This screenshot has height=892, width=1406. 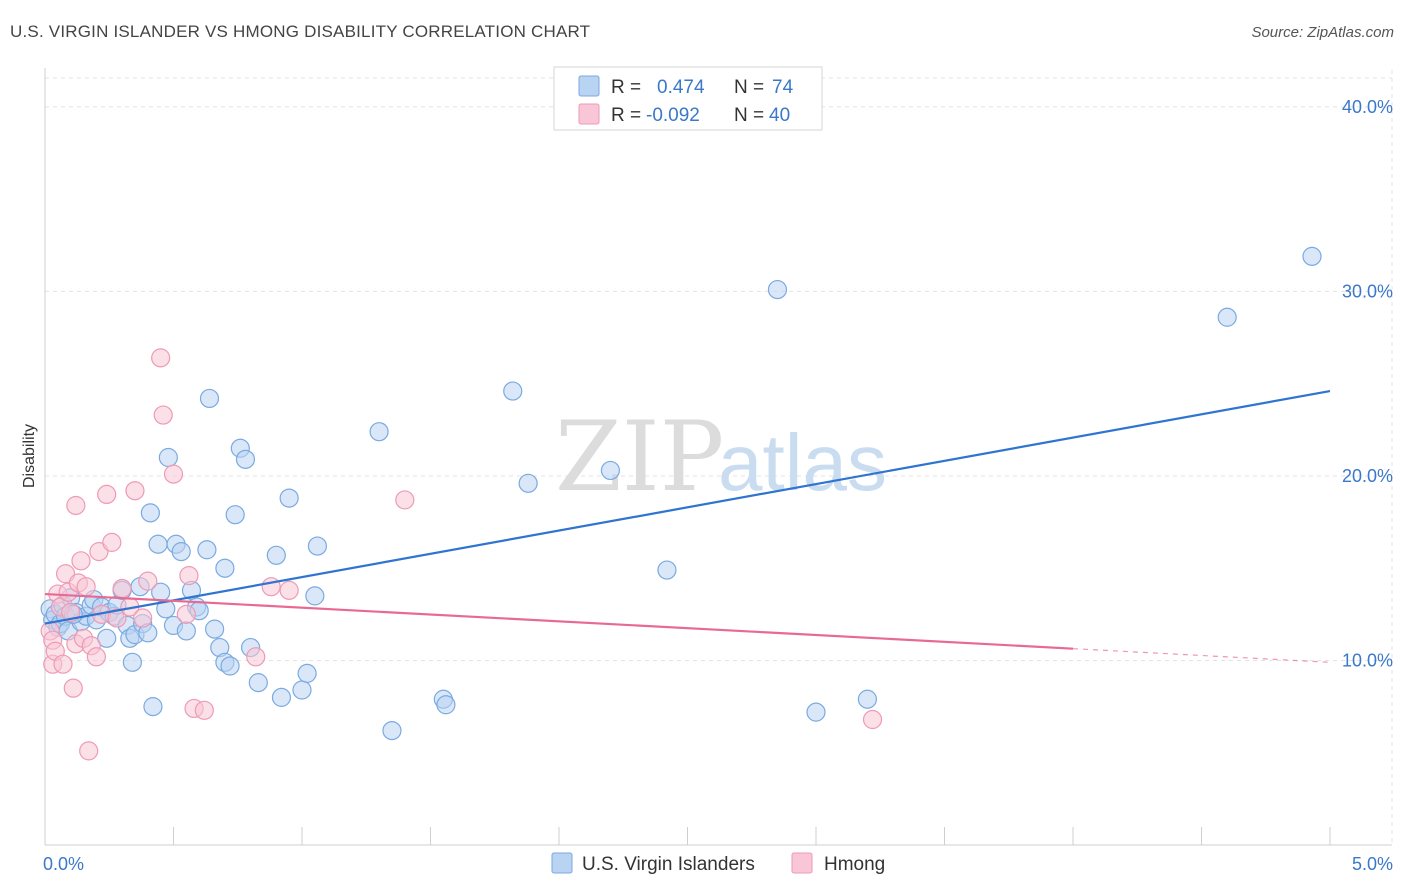 I want to click on y-tick-label-3: 40.0%, so click(x=1367, y=107).